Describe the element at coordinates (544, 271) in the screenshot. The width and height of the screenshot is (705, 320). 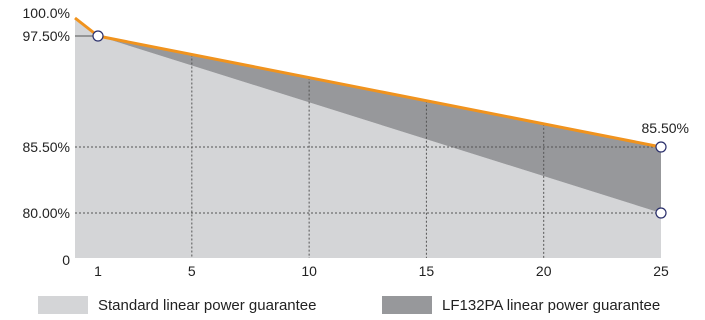
I see `x-tick-label: 20` at that location.